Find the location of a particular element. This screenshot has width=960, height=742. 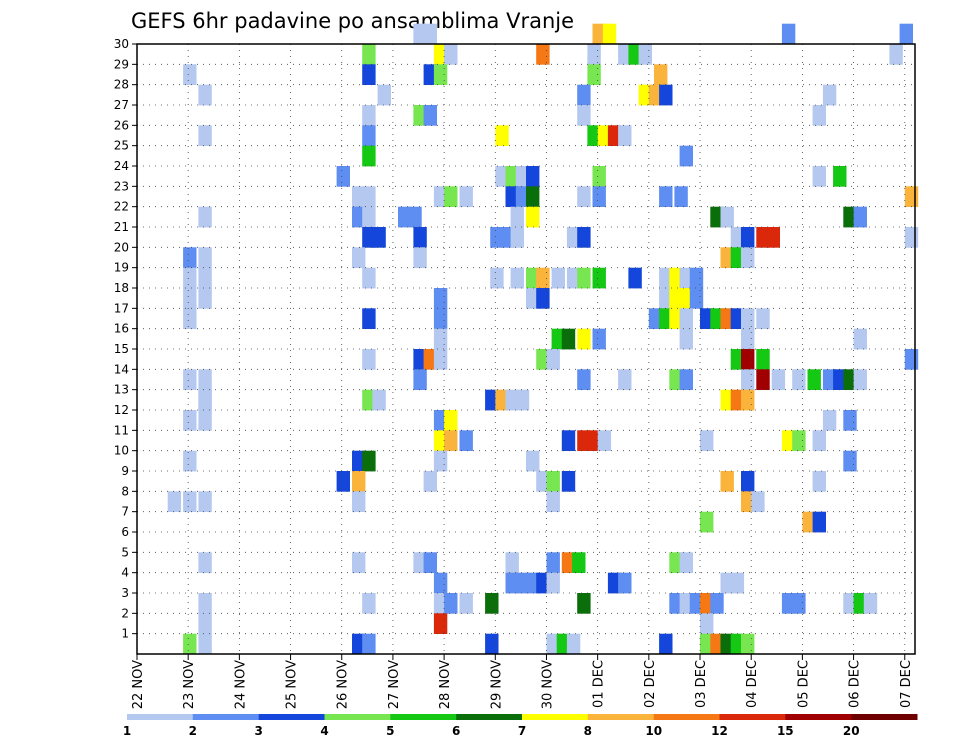

y-tick-label: 28 is located at coordinates (121, 85).